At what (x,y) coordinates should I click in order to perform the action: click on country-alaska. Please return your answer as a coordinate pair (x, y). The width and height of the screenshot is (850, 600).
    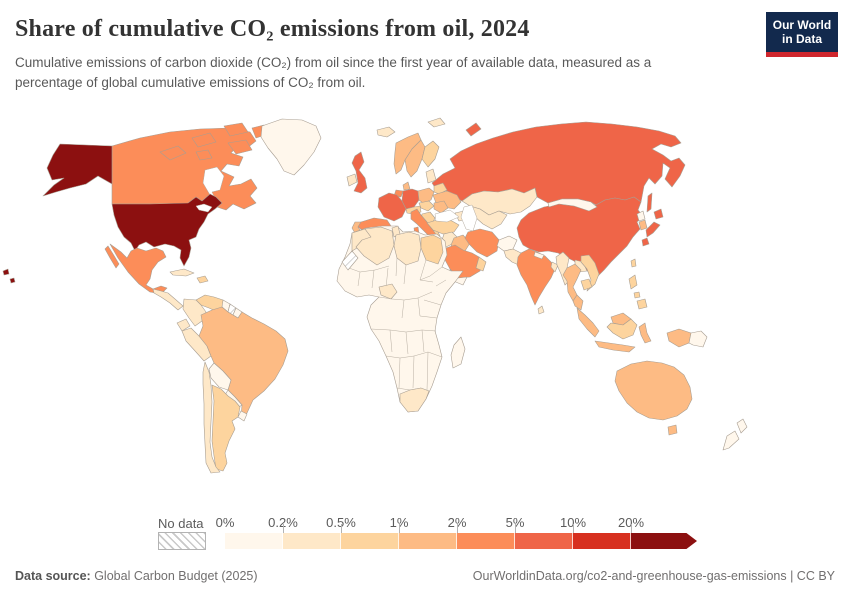
    Looking at the image, I should click on (77, 170).